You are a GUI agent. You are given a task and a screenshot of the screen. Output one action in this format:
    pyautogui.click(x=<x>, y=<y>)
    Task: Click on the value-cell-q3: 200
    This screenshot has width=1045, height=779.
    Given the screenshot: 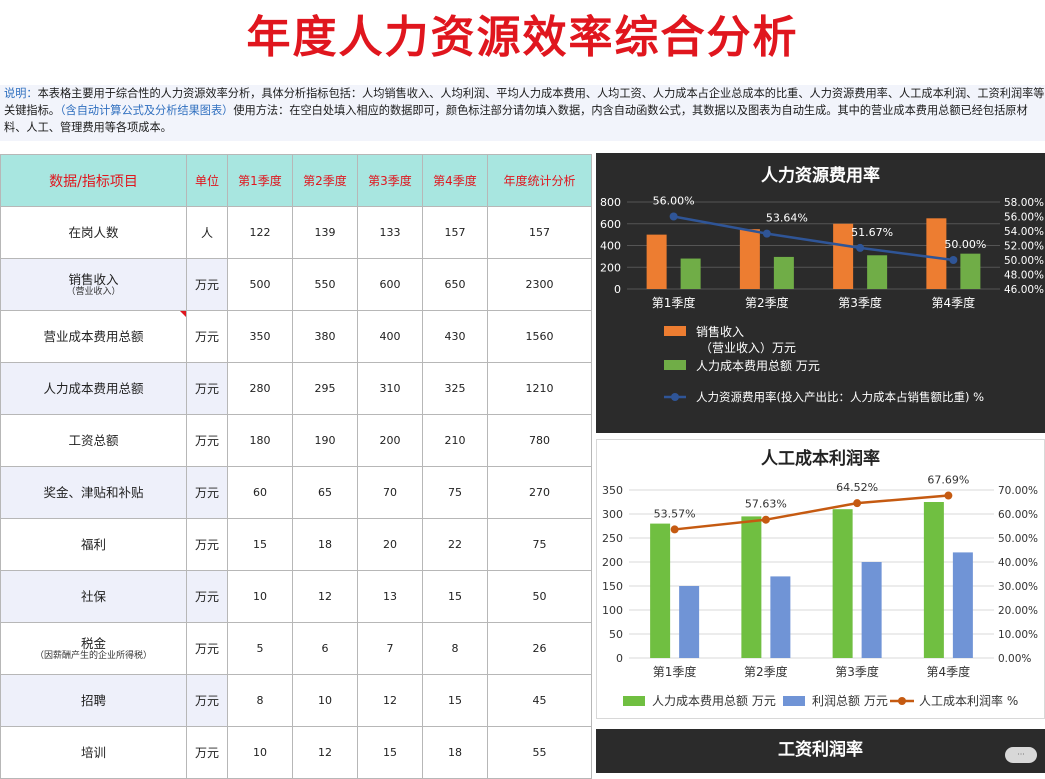 What is the action you would take?
    pyautogui.click(x=390, y=440)
    